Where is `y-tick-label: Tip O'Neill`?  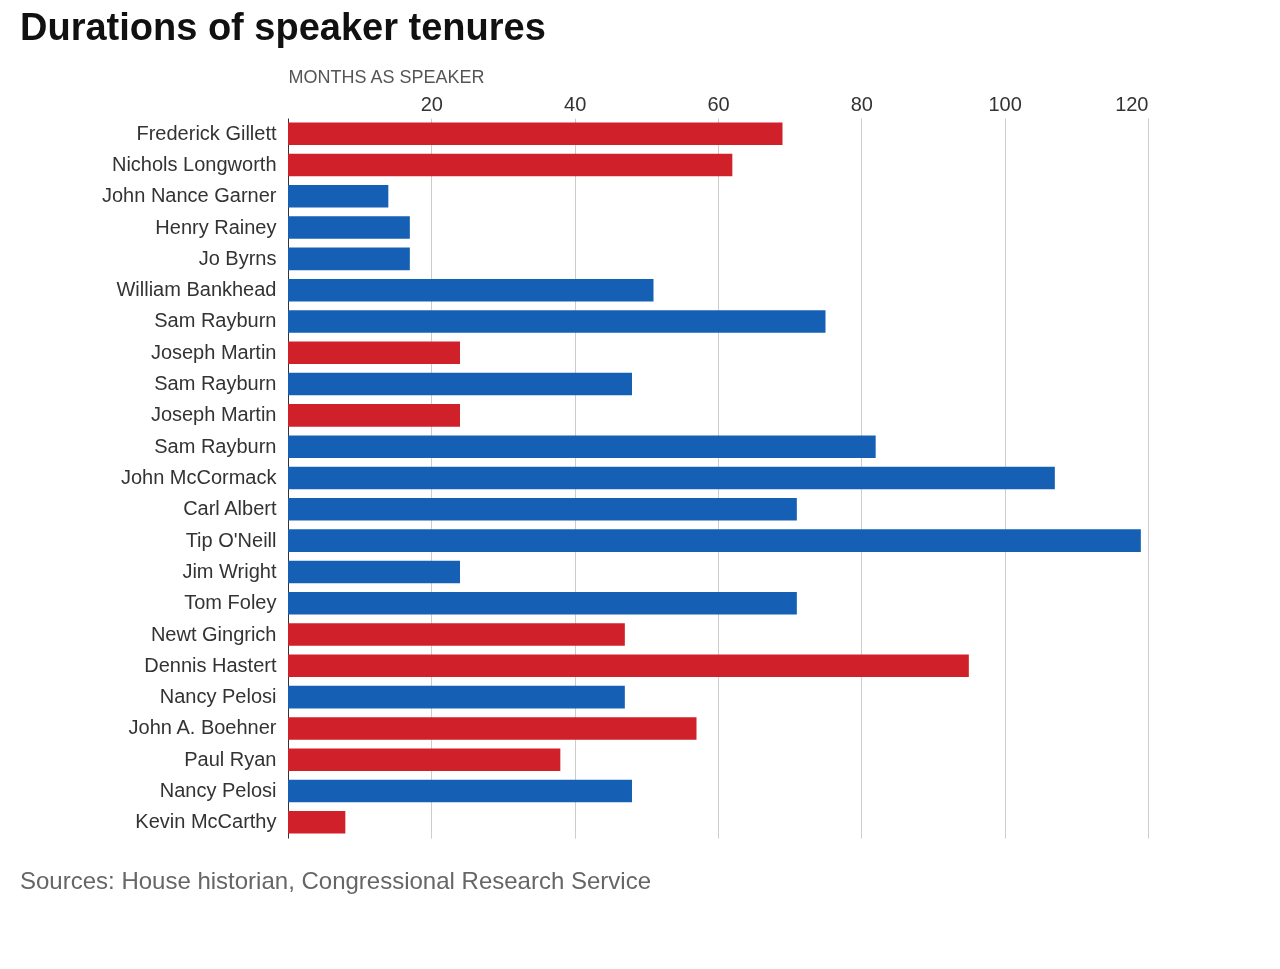 y-tick-label: Tip O'Neill is located at coordinates (231, 539).